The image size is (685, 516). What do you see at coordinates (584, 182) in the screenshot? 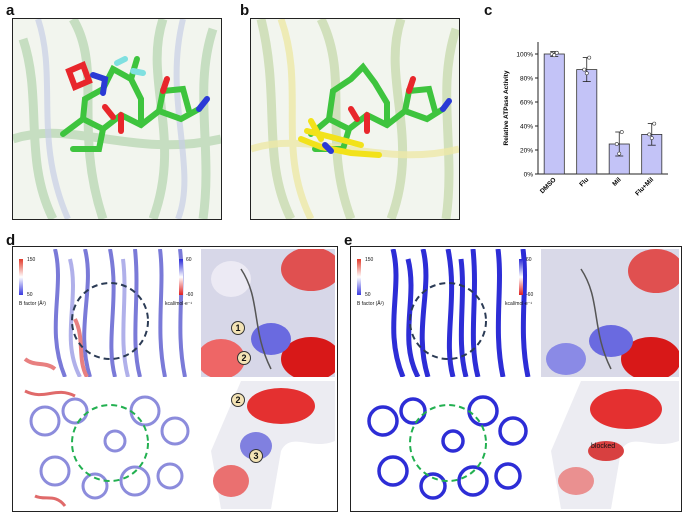
I see `x-tick-label: Flu` at bounding box center [584, 182].